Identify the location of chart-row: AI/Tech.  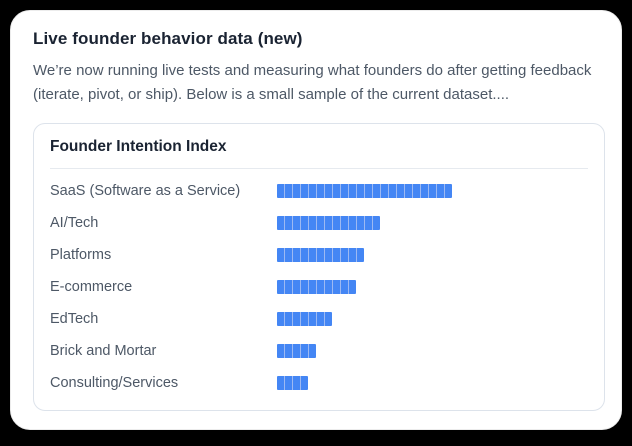
(319, 223).